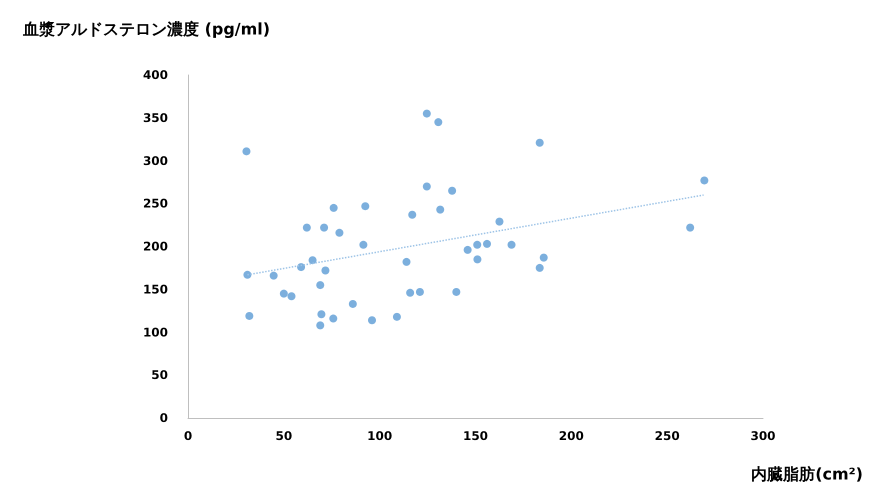  Describe the element at coordinates (763, 436) in the screenshot. I see `x-tick-label: 300` at that location.